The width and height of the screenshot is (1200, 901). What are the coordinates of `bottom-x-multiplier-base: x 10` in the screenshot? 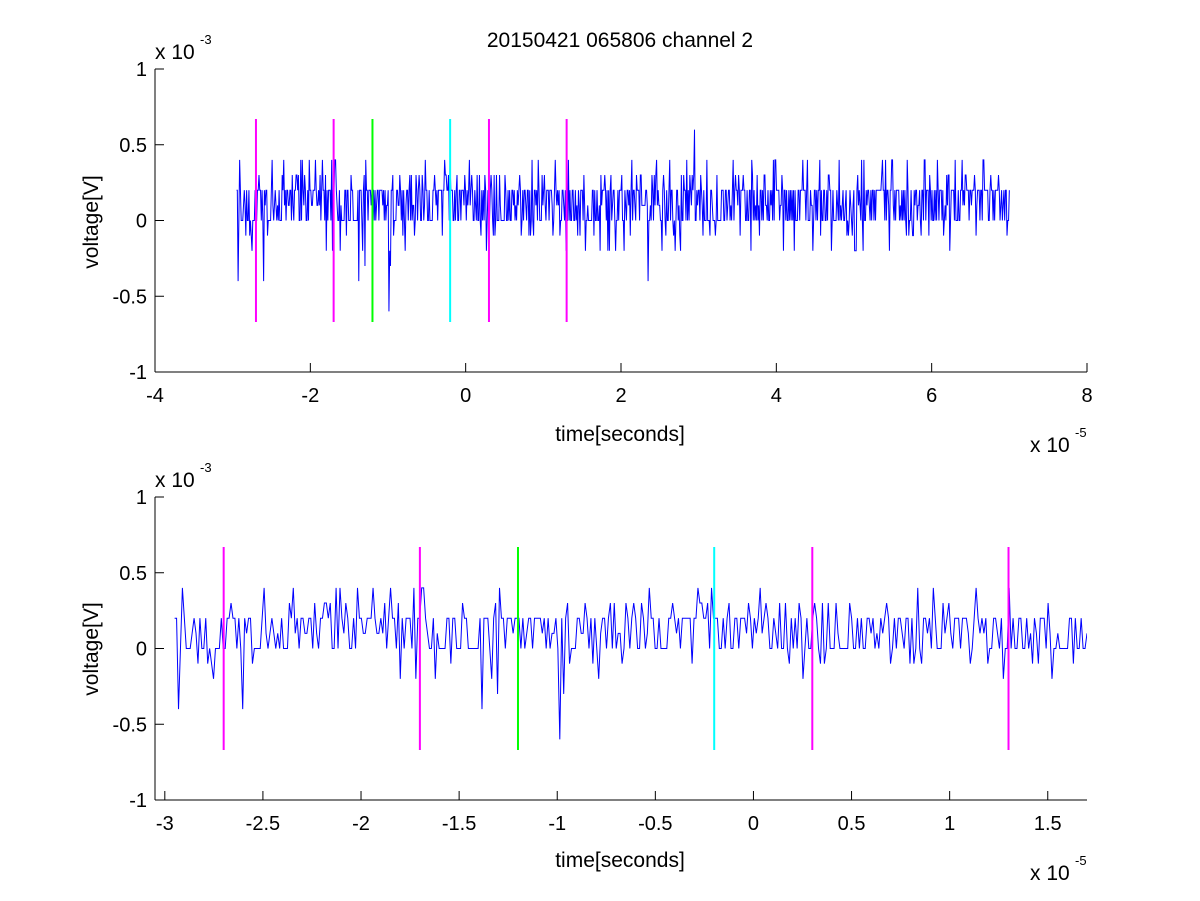 It's located at (1050, 873).